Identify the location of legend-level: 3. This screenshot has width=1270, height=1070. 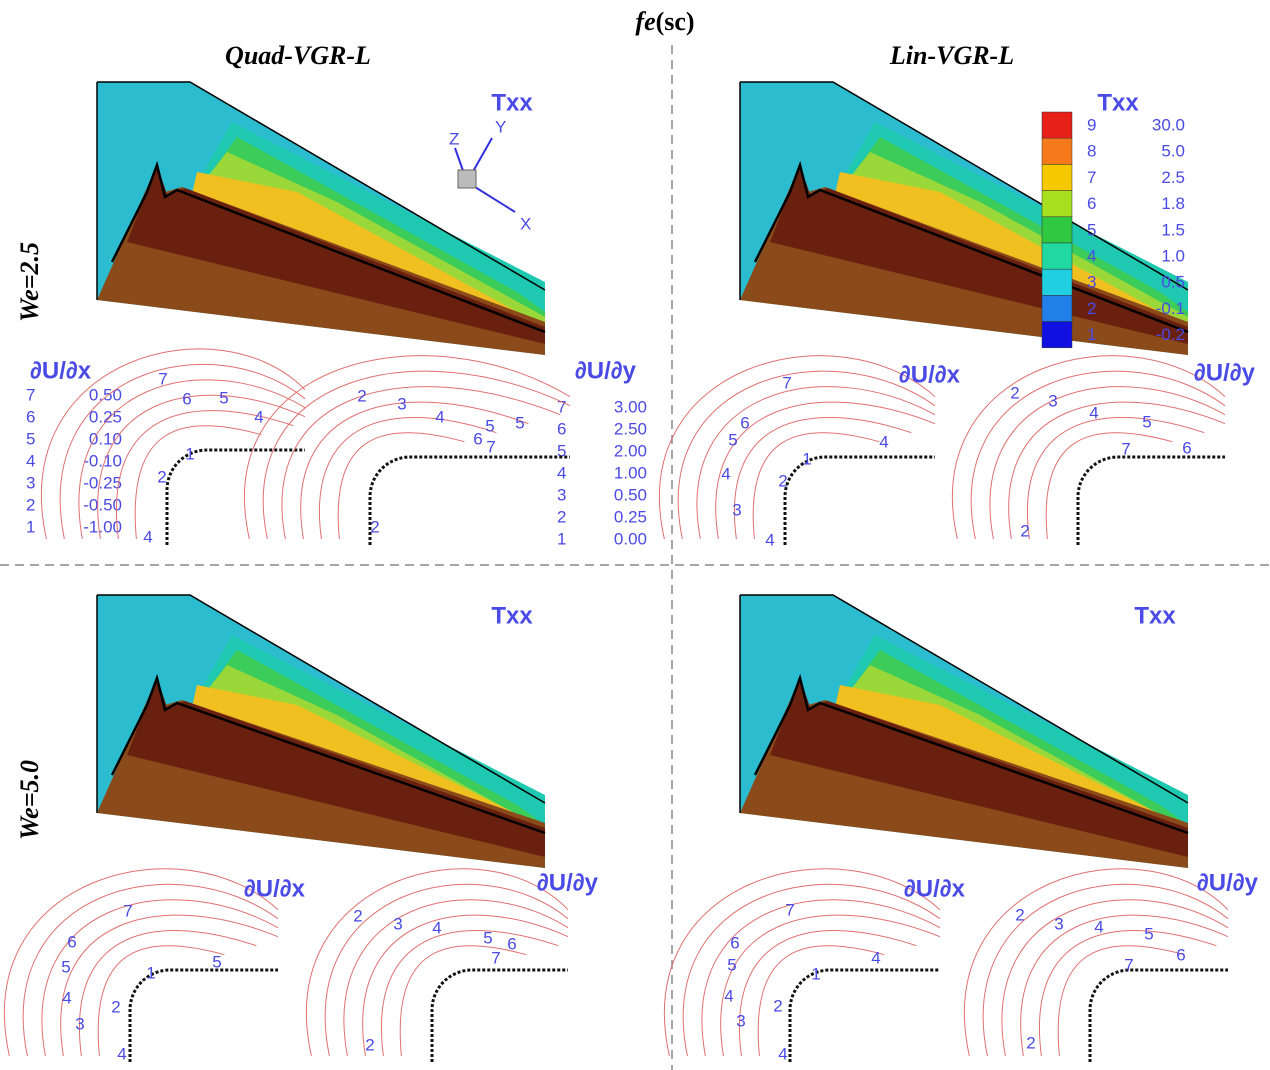
(561, 494).